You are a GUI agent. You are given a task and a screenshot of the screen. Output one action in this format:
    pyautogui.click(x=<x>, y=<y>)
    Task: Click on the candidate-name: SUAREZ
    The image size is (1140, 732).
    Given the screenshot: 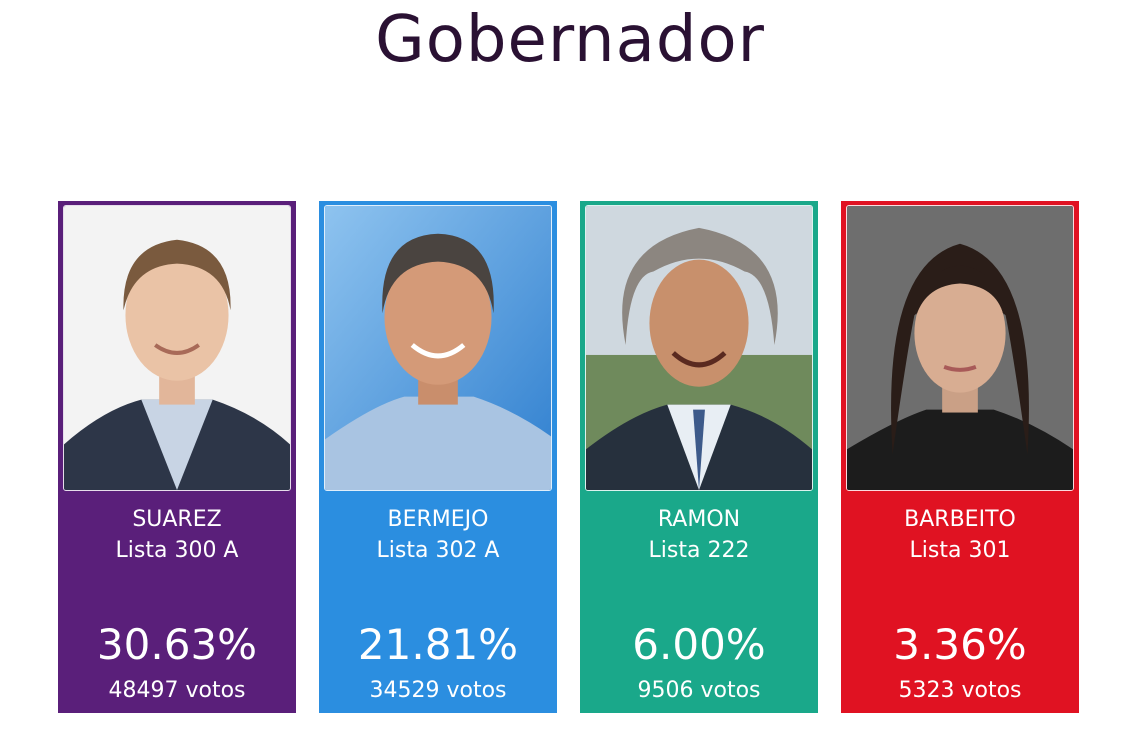 What is the action you would take?
    pyautogui.click(x=177, y=519)
    